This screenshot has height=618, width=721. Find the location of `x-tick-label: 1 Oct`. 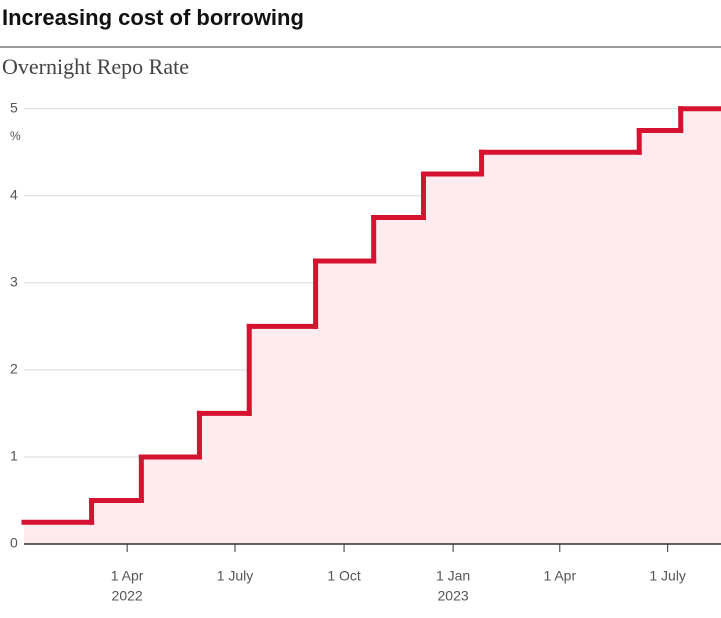

x-tick-label: 1 Oct is located at coordinates (344, 576).